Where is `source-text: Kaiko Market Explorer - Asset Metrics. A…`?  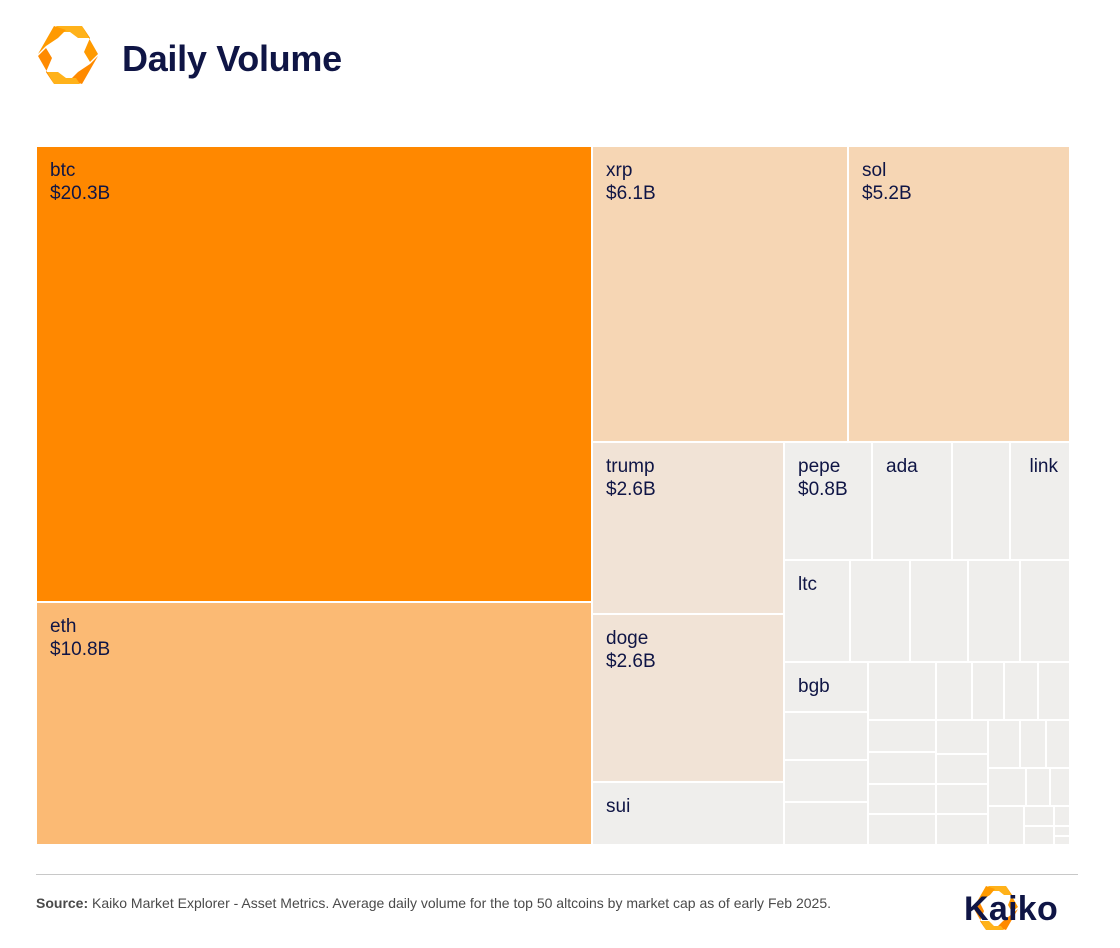 source-text: Kaiko Market Explorer - Asset Metrics. A… is located at coordinates (461, 903).